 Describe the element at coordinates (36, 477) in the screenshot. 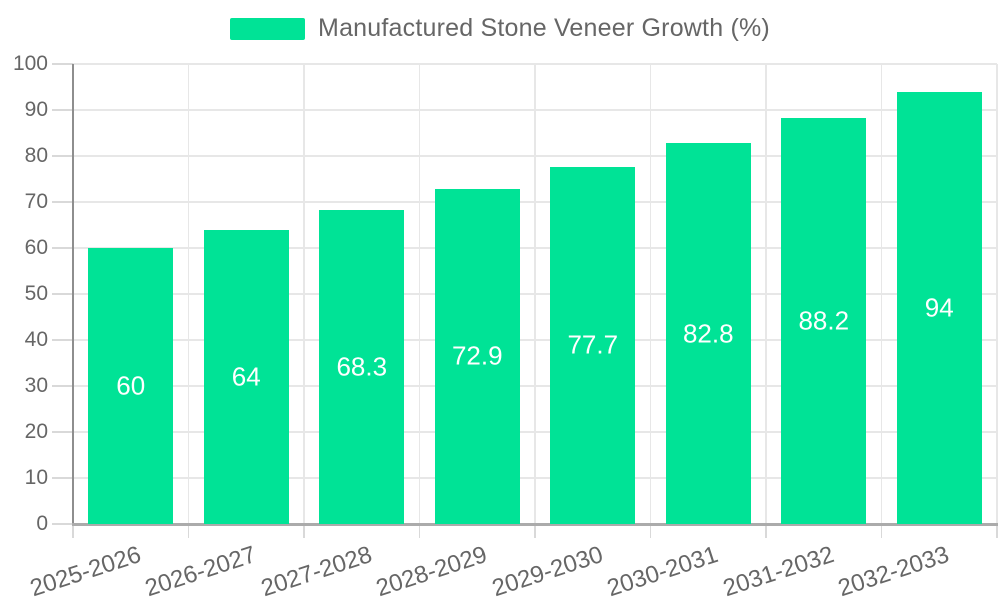

I see `y-axis-tick-label: 10` at that location.